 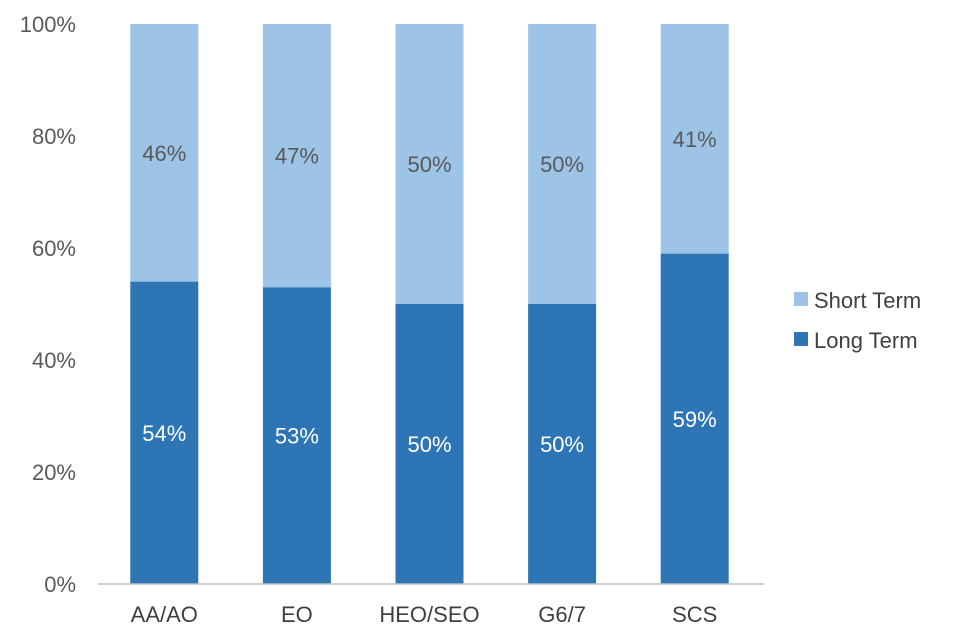 I want to click on data-label: 54%, so click(x=164, y=433).